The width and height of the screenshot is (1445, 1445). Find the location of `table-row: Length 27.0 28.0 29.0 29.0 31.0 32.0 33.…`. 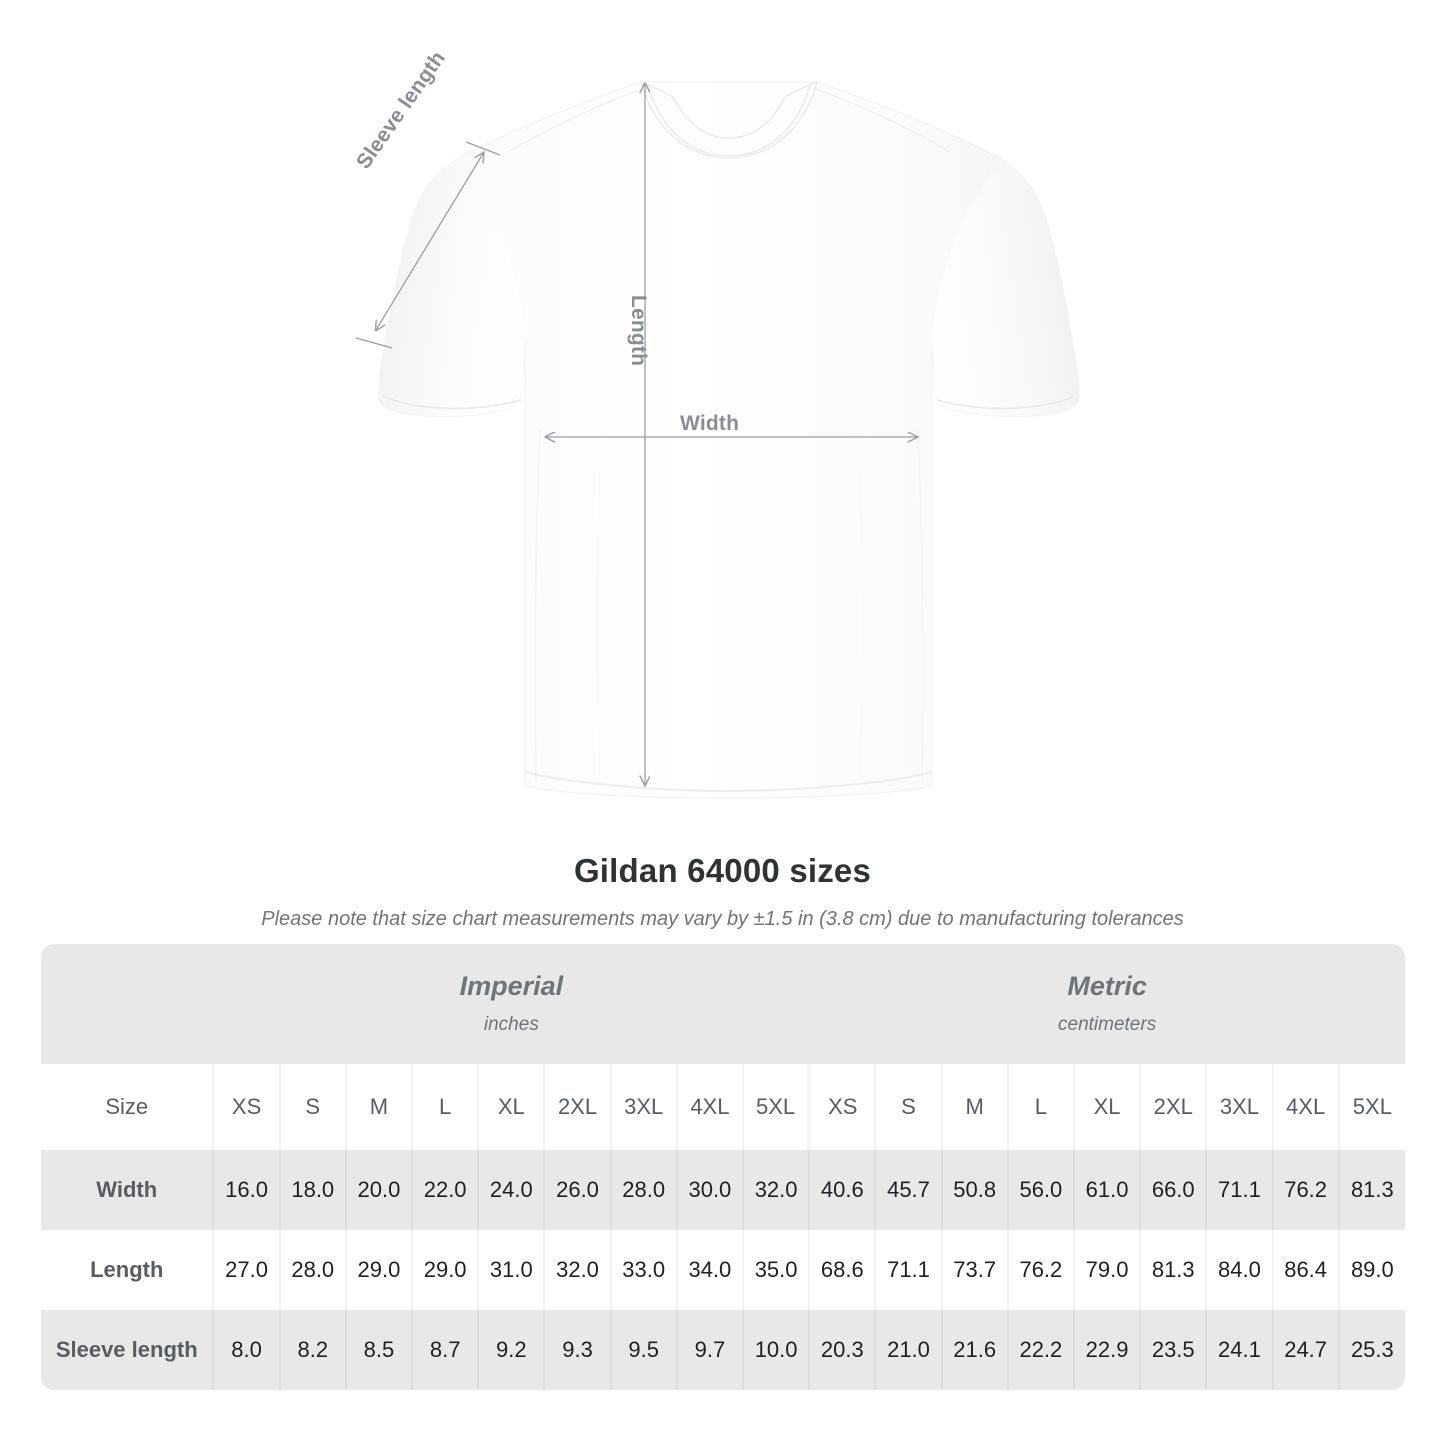

table-row: Length 27.0 28.0 29.0 29.0 31.0 32.0 33.… is located at coordinates (723, 1270).